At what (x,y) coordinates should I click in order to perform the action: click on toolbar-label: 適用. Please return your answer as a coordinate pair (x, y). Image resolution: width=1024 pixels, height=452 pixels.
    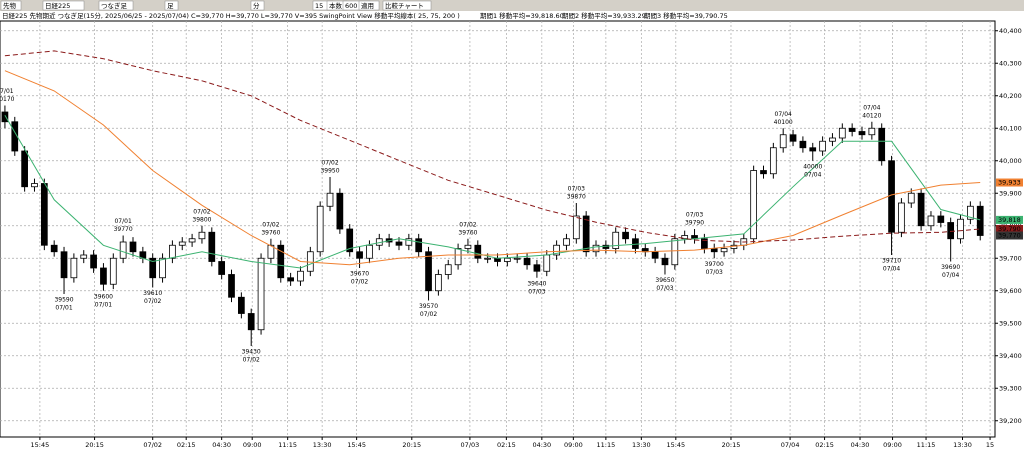
    Looking at the image, I should click on (367, 5).